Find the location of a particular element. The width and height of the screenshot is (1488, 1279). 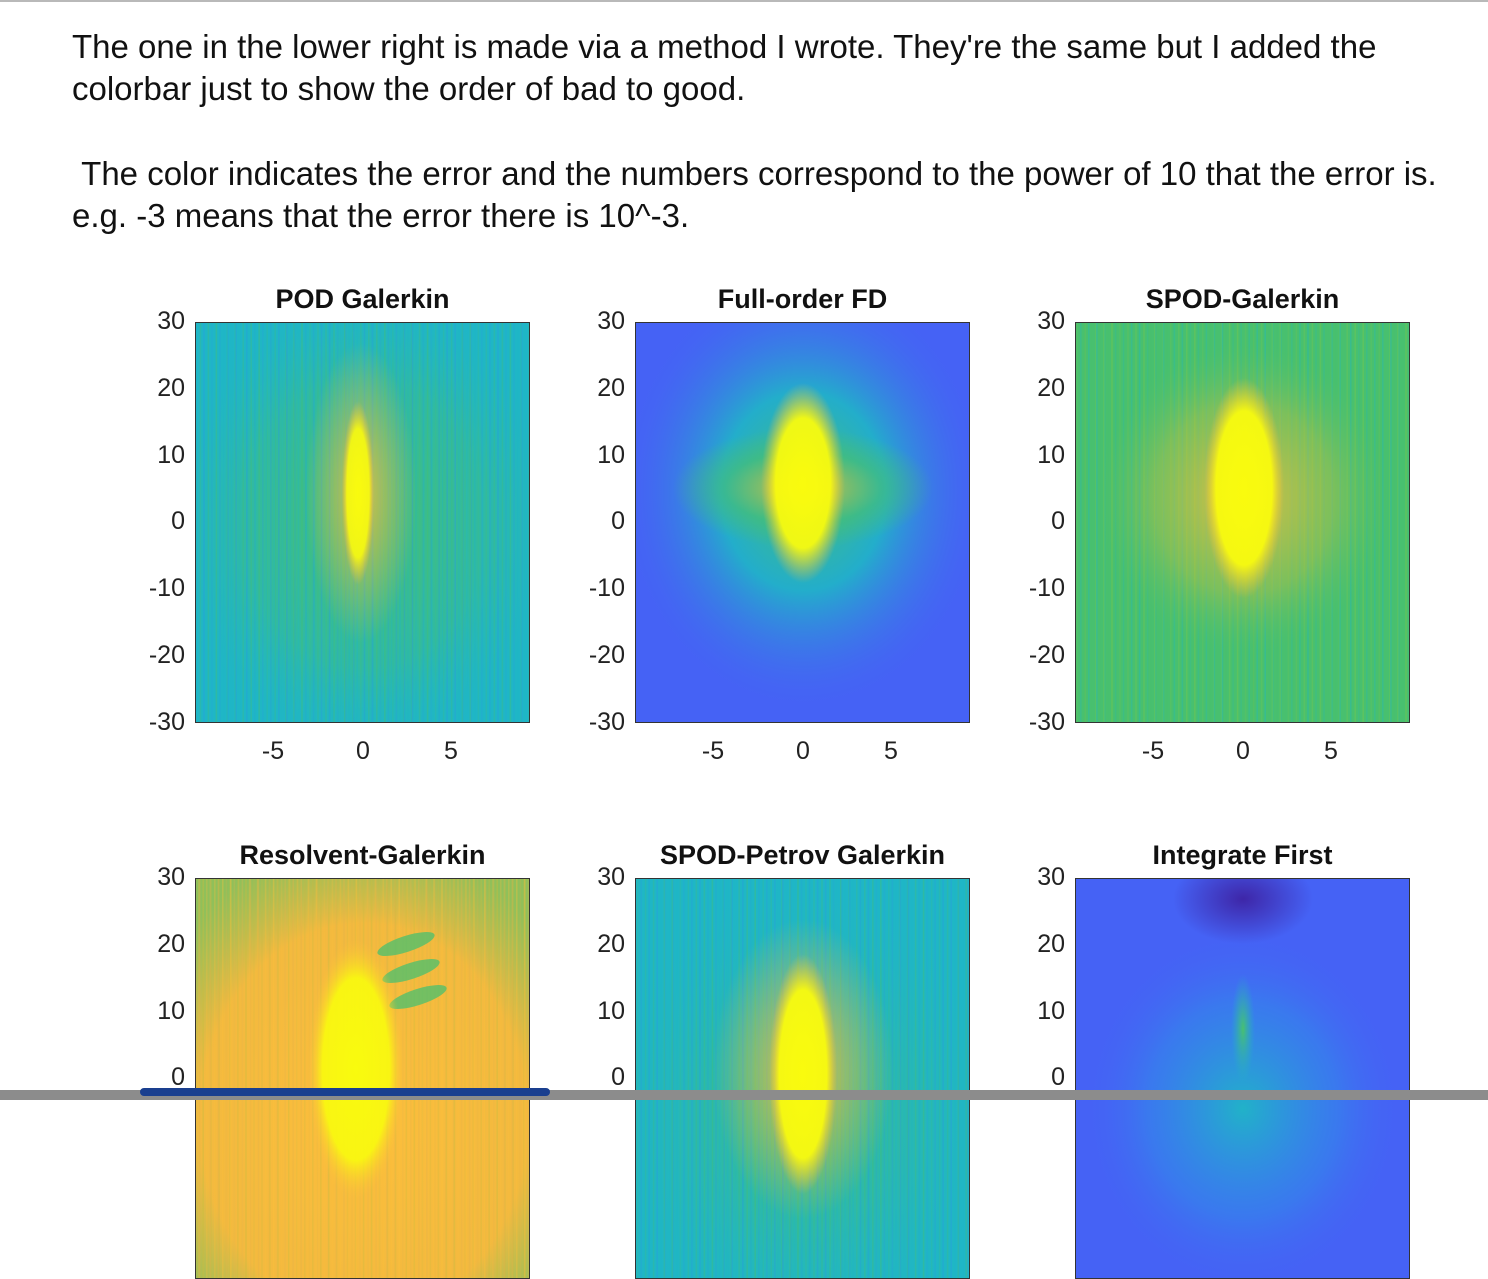

heatmap-resolvent-galerkin is located at coordinates (363, 1079).